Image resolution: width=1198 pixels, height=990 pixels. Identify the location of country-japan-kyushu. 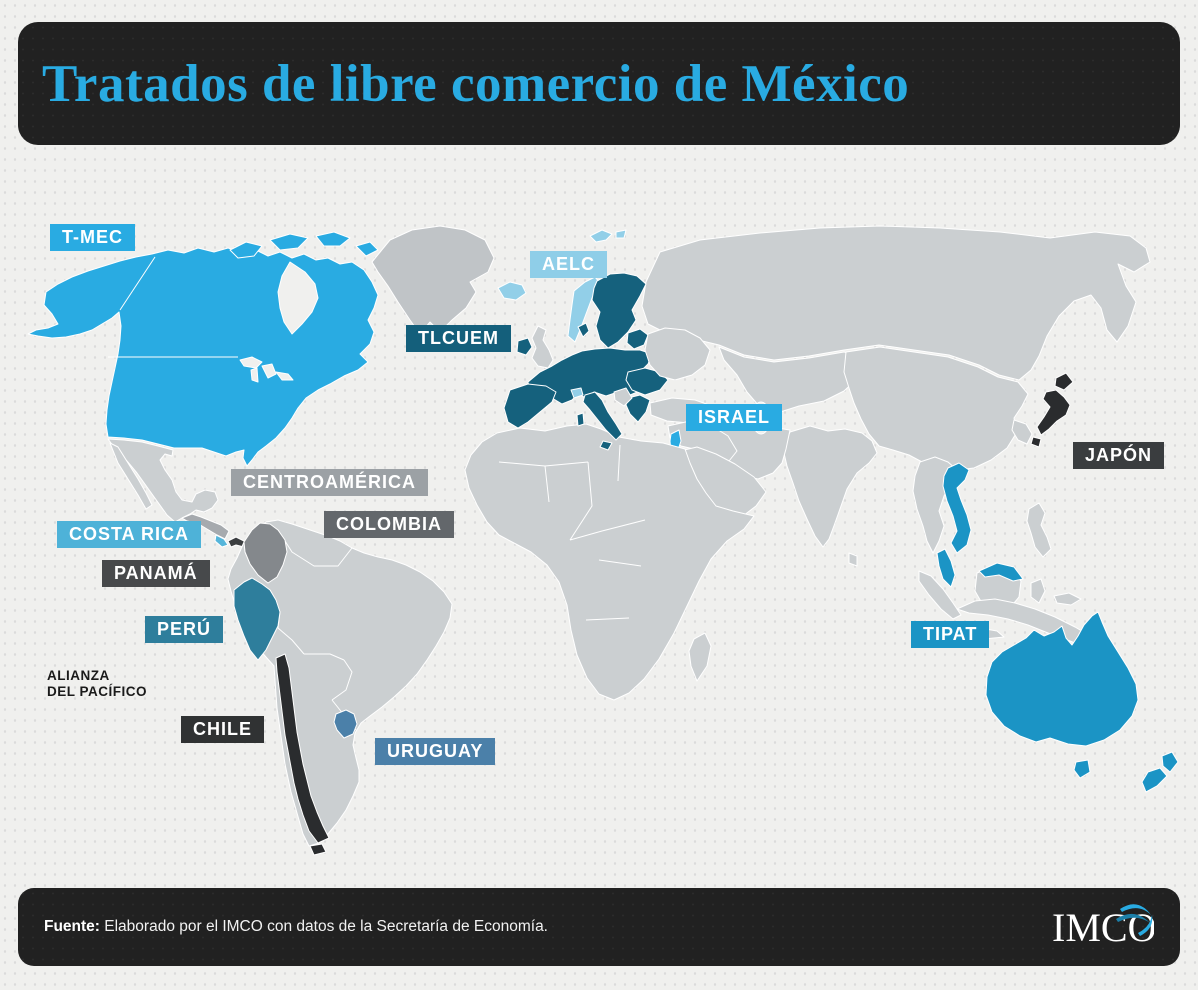
(1036, 442).